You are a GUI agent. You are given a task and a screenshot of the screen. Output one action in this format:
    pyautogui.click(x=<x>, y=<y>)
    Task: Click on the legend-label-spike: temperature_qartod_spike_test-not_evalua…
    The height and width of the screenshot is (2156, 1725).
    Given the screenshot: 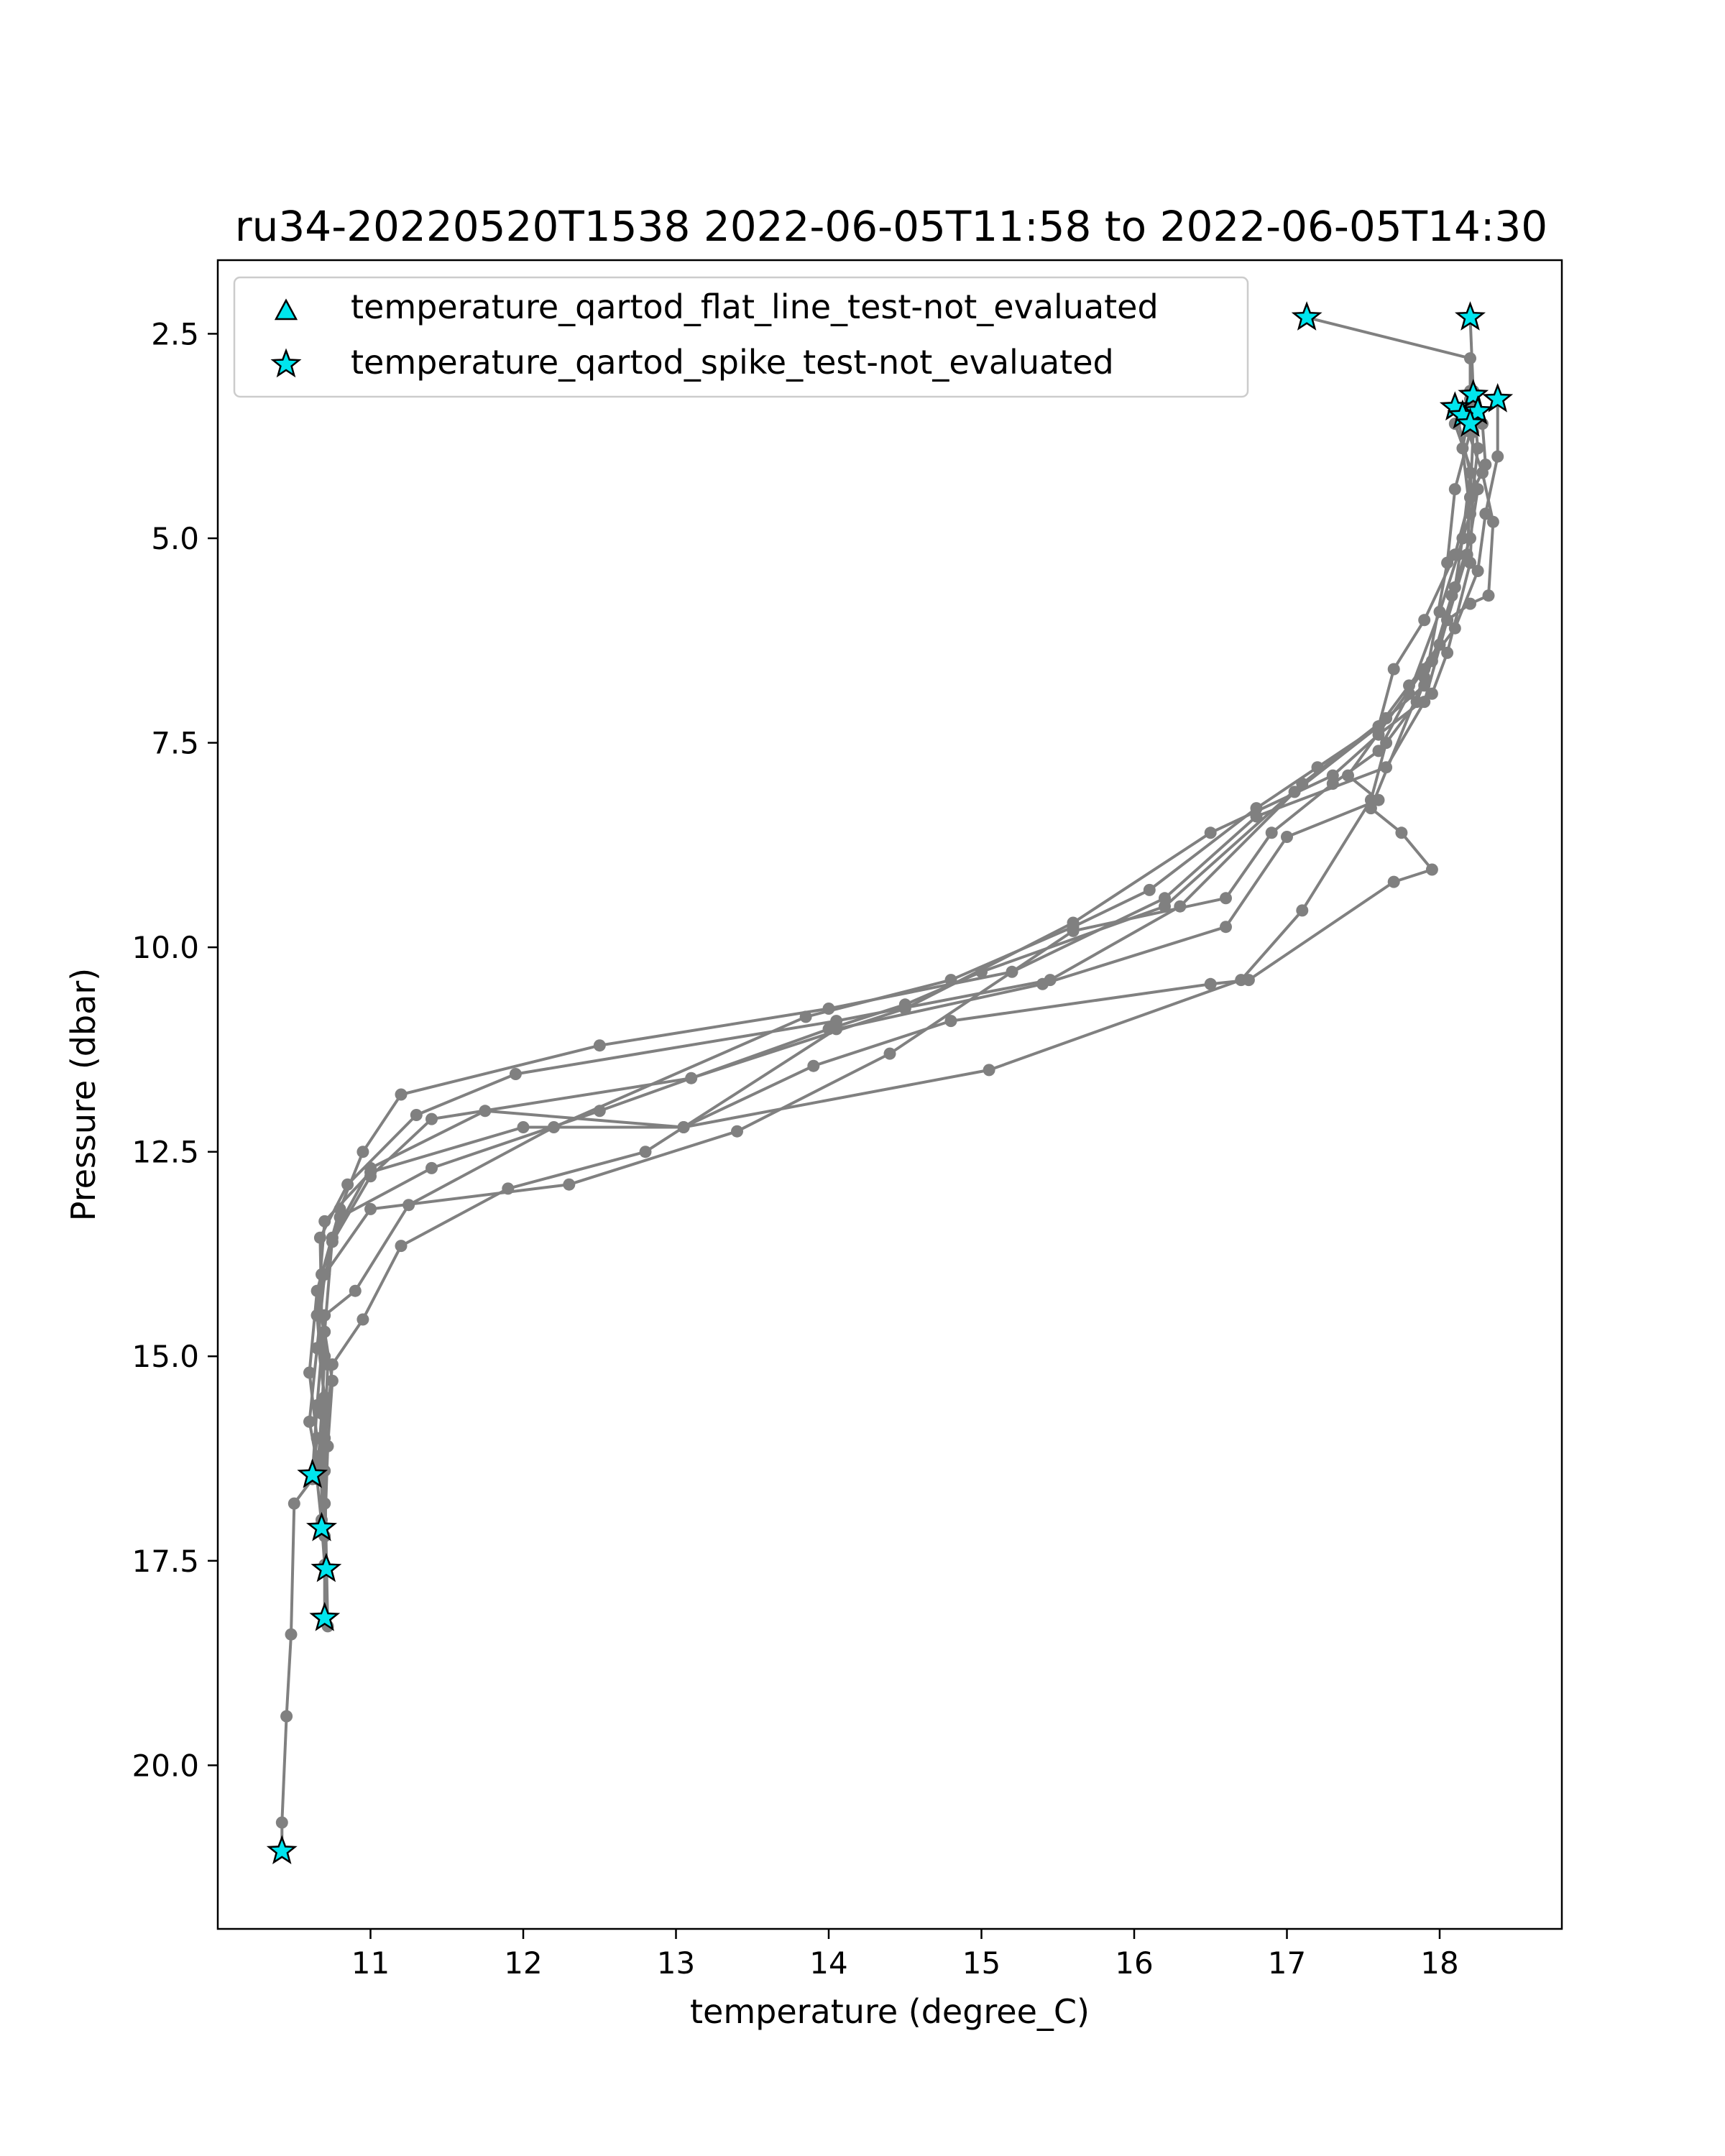 What is the action you would take?
    pyautogui.click(x=732, y=362)
    